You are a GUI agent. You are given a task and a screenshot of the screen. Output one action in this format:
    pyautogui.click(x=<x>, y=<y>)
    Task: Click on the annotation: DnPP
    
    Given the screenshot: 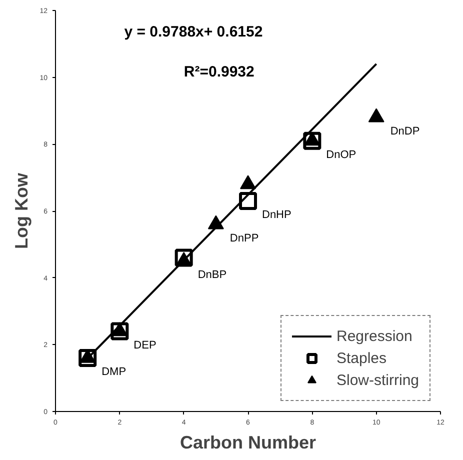 What is the action you would take?
    pyautogui.click(x=244, y=238)
    